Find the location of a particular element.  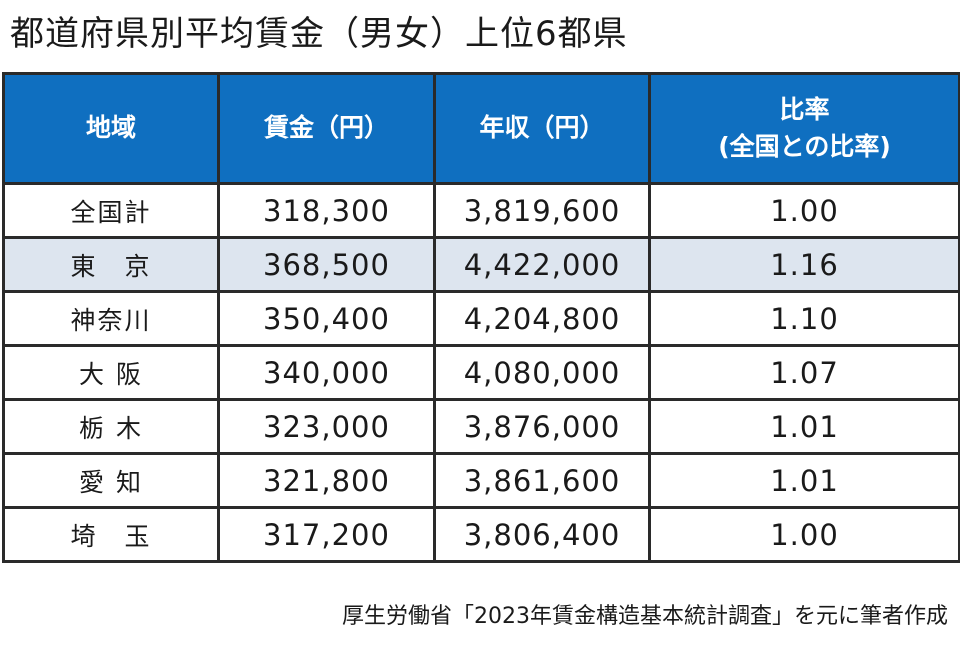

cell-region: 東 京 is located at coordinates (111, 264).